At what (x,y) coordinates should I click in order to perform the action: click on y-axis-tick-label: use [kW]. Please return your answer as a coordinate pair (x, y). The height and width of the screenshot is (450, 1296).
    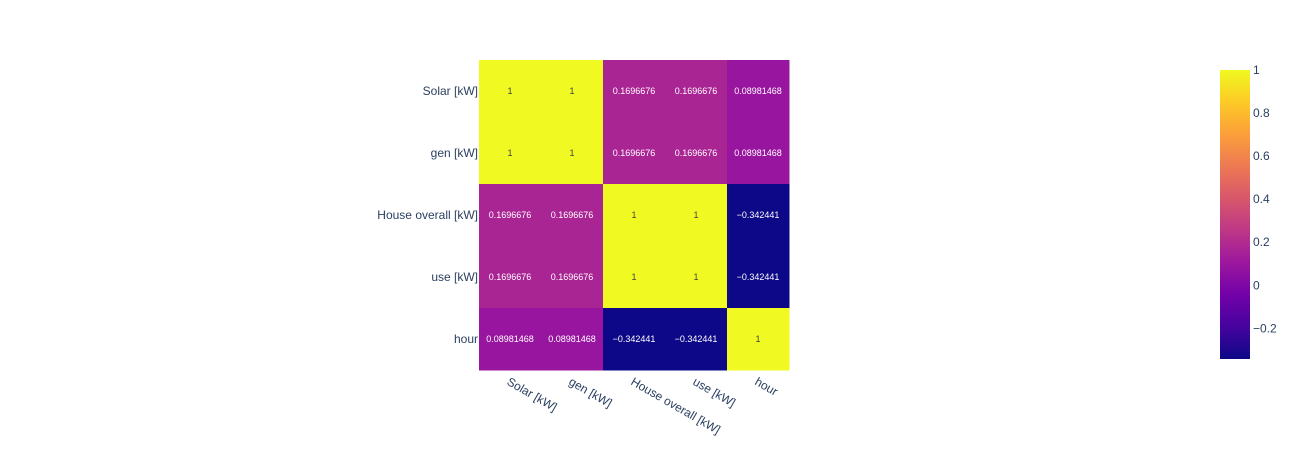
    Looking at the image, I should click on (454, 277).